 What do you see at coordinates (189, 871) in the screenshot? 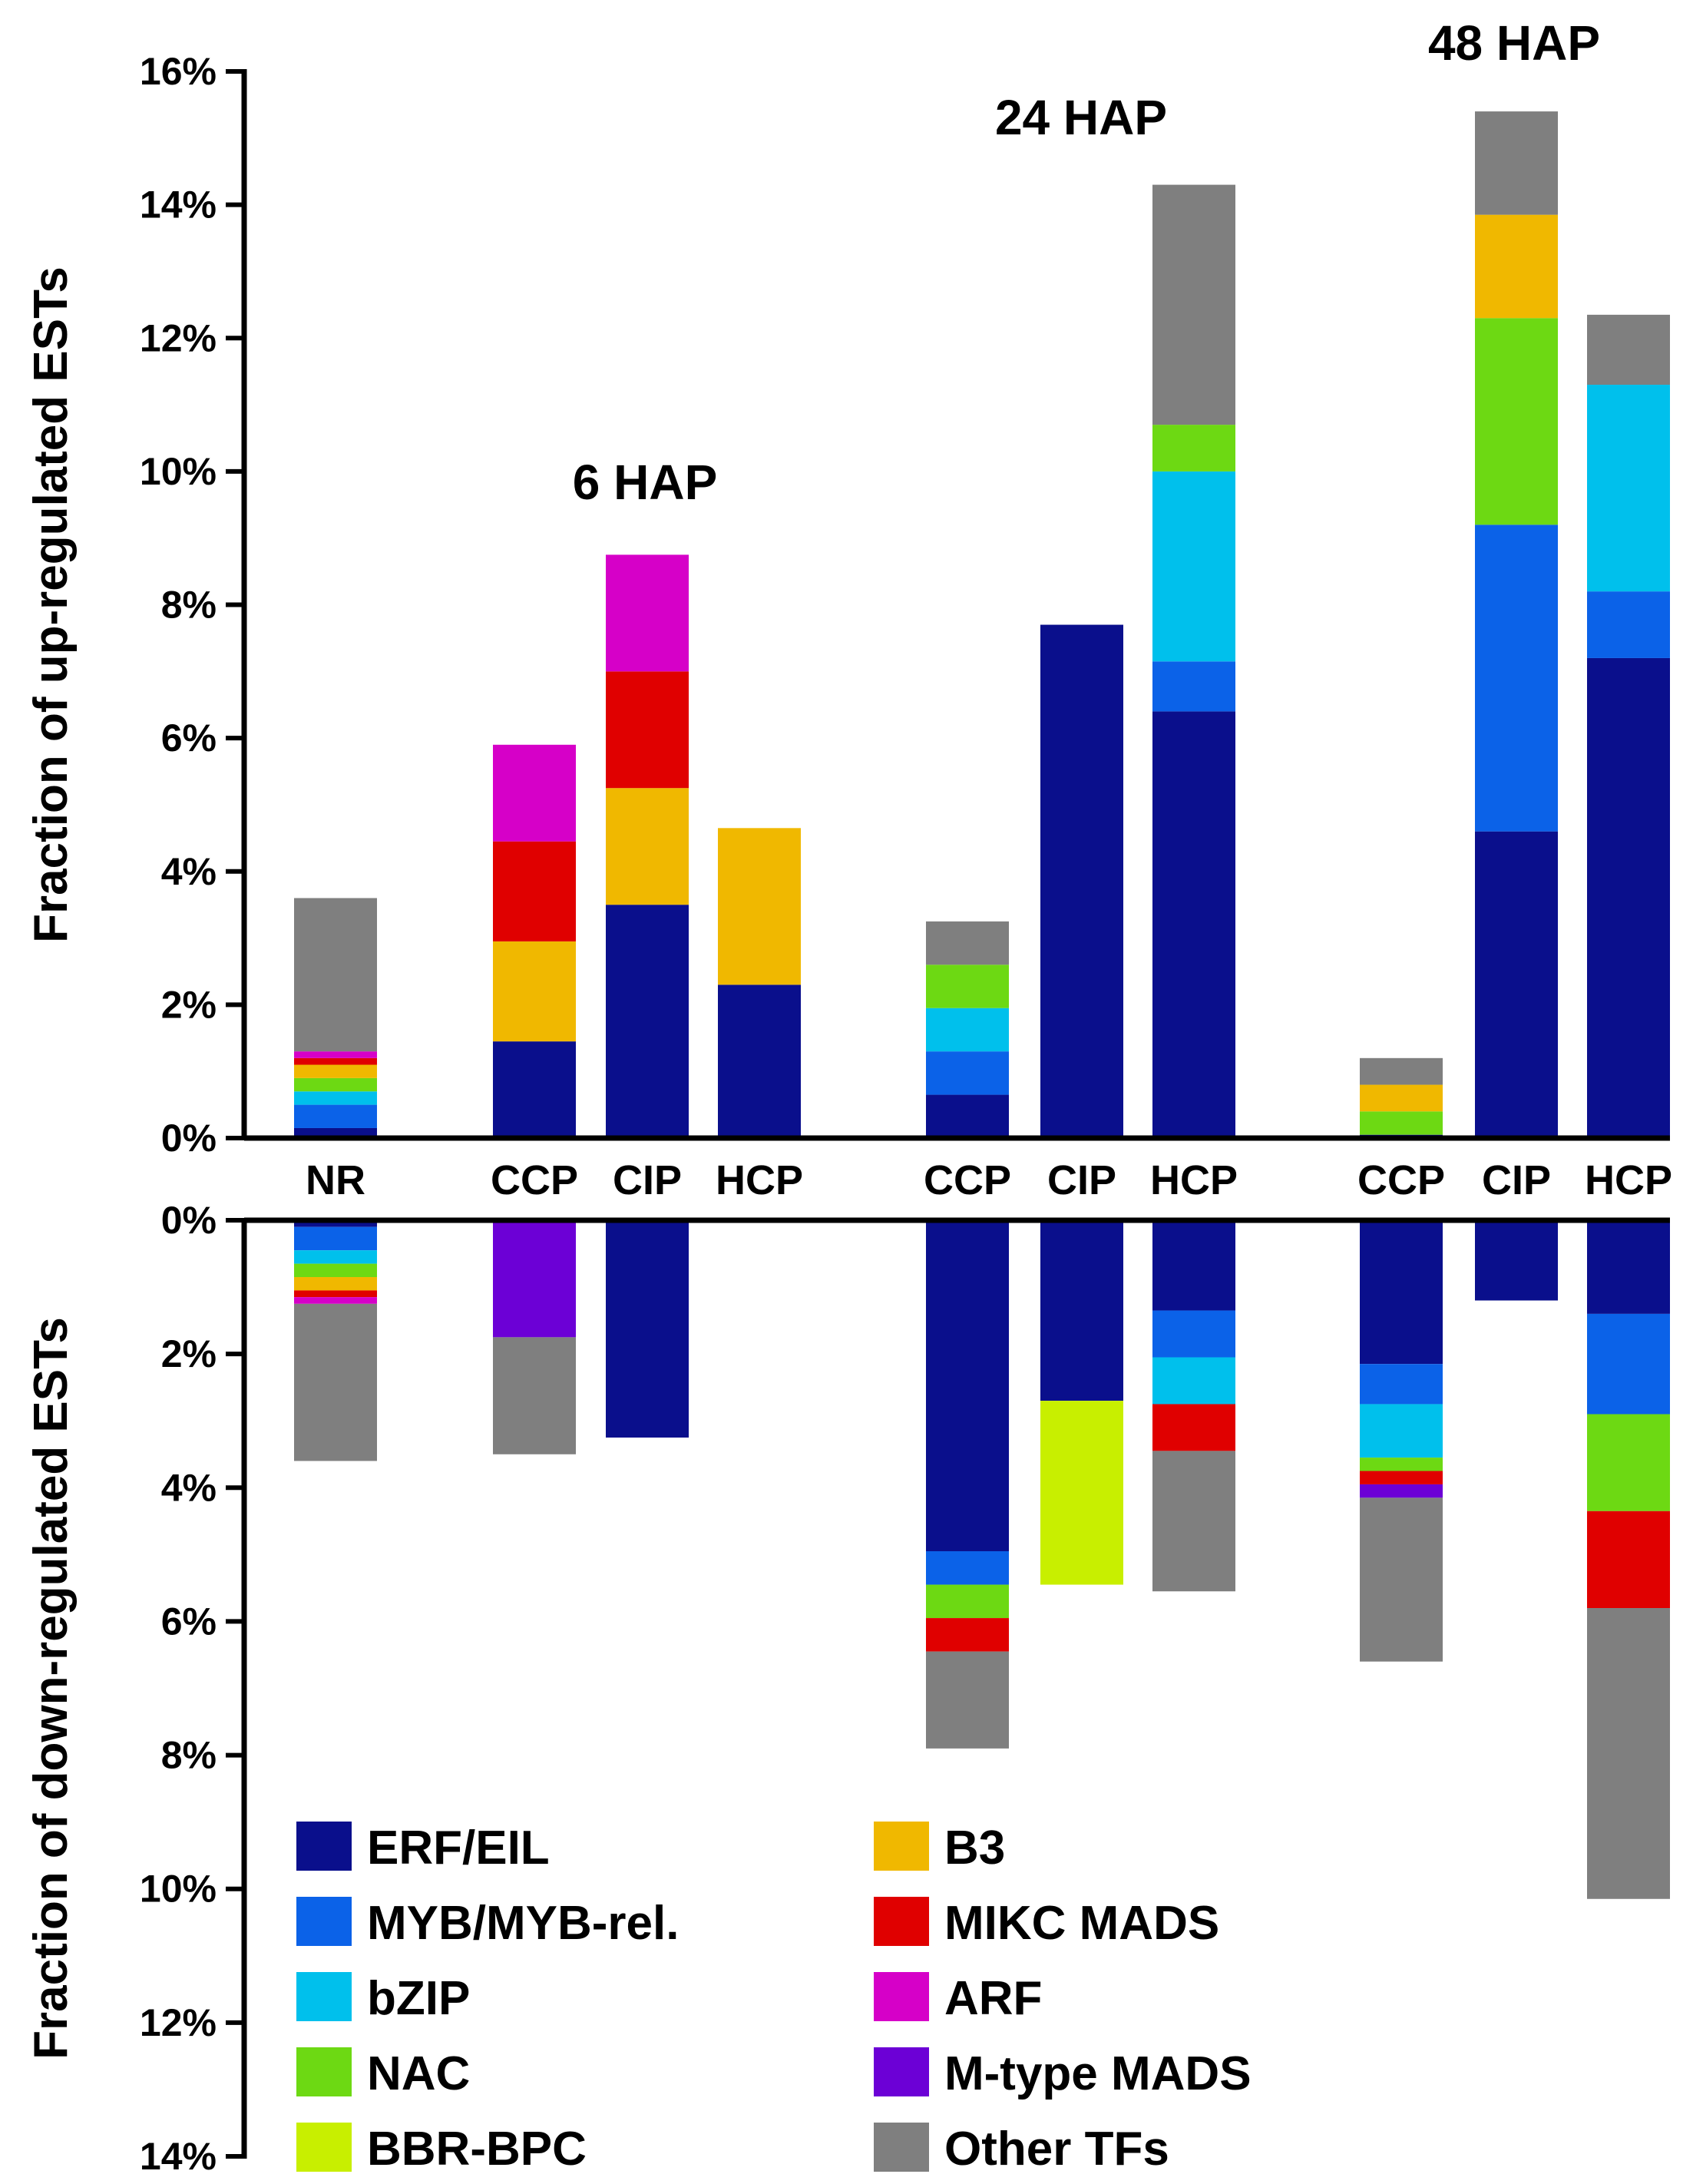
I see `tick-label-up-2: 4%` at bounding box center [189, 871].